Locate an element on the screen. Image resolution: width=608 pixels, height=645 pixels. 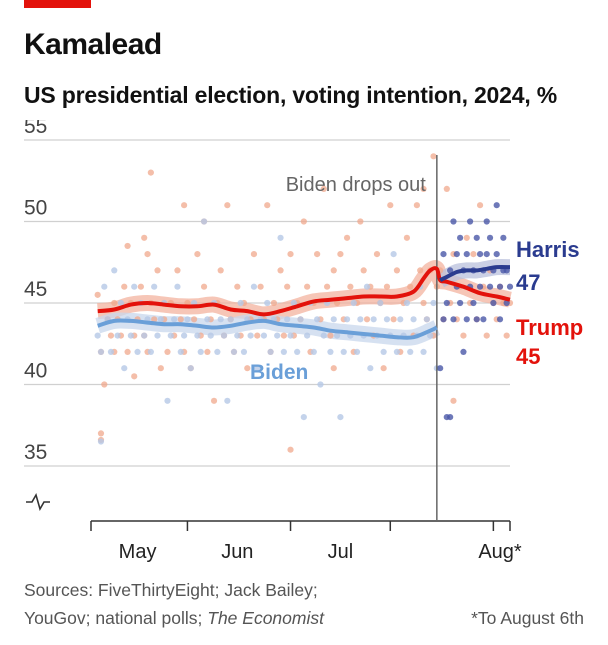
event-label: Biden drops out is located at coordinates (356, 185).